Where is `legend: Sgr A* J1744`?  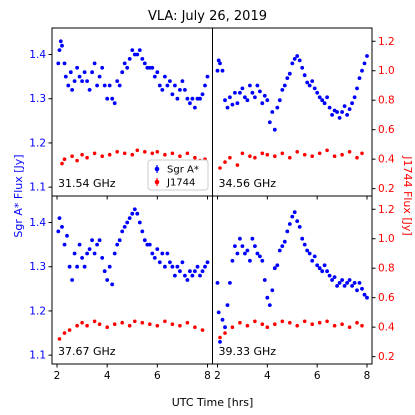 legend: Sgr A* J1744 is located at coordinates (178, 175).